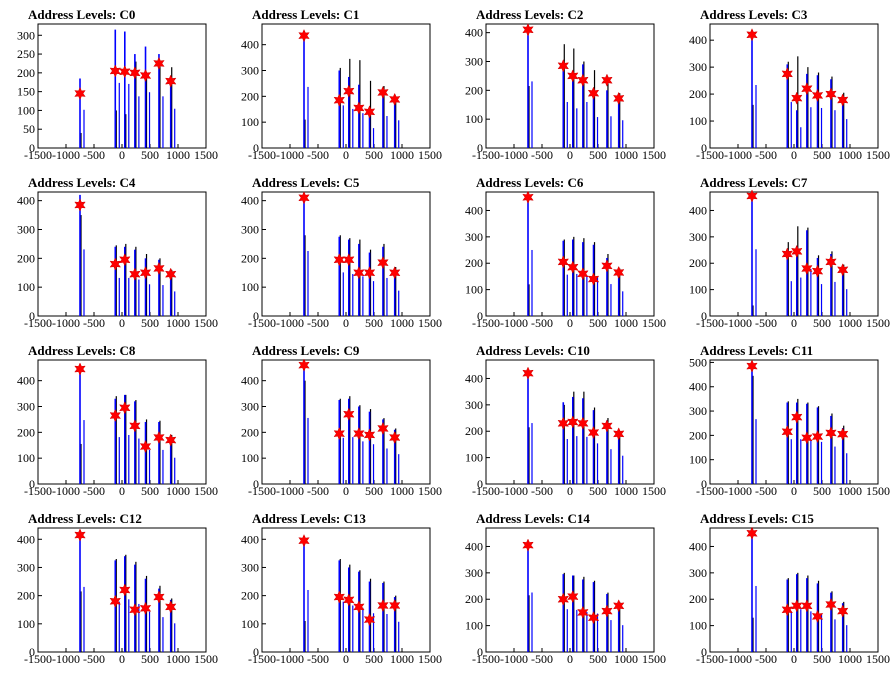 The height and width of the screenshot is (674, 896). Describe the element at coordinates (754, 182) in the screenshot. I see `chart-title: Address Levels: C7` at that location.